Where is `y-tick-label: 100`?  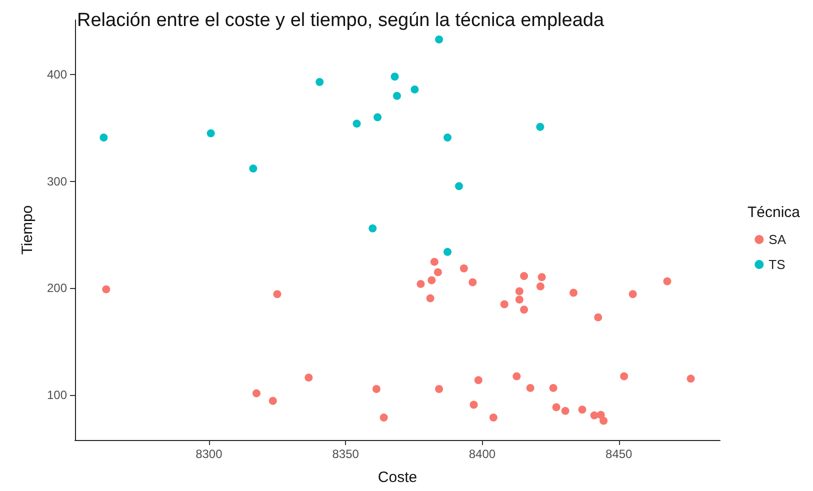 y-tick-label: 100 is located at coordinates (57, 395).